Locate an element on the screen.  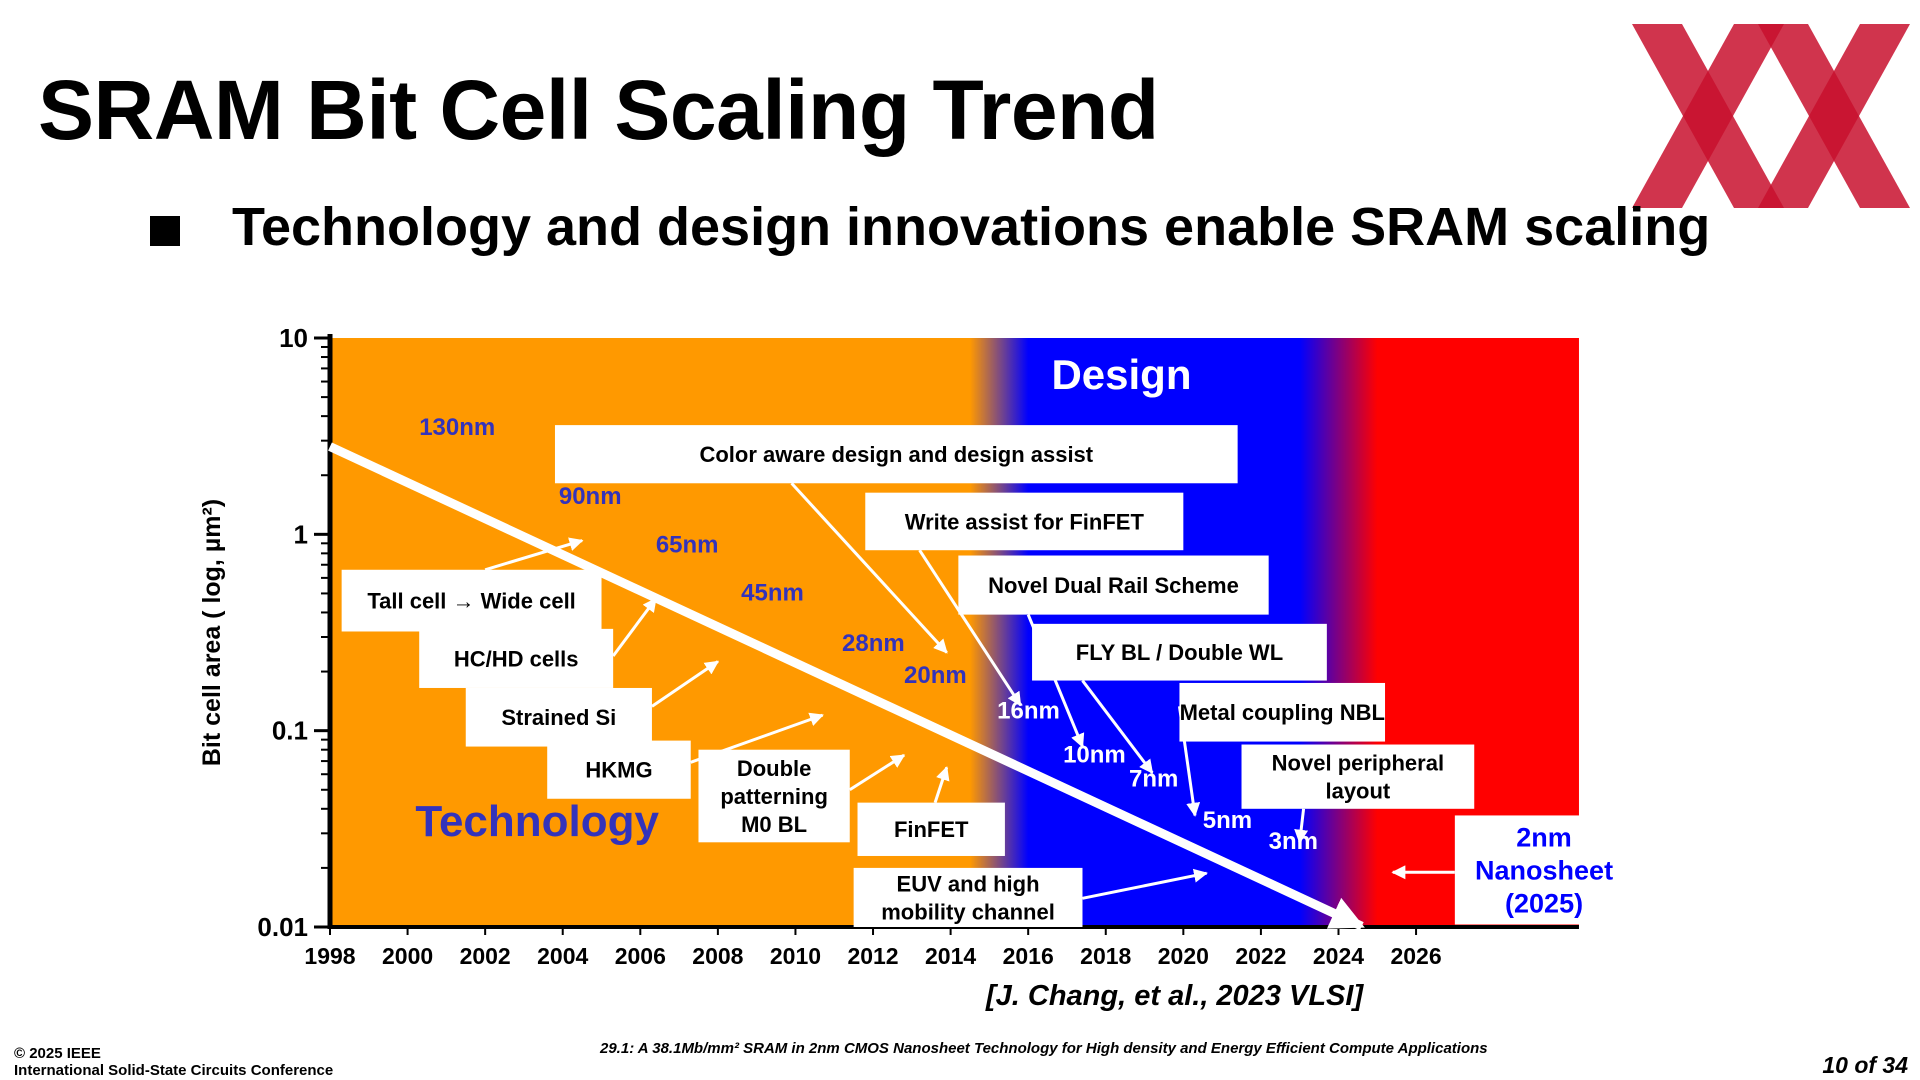
x-tick-label: 2000 is located at coordinates (407, 956).